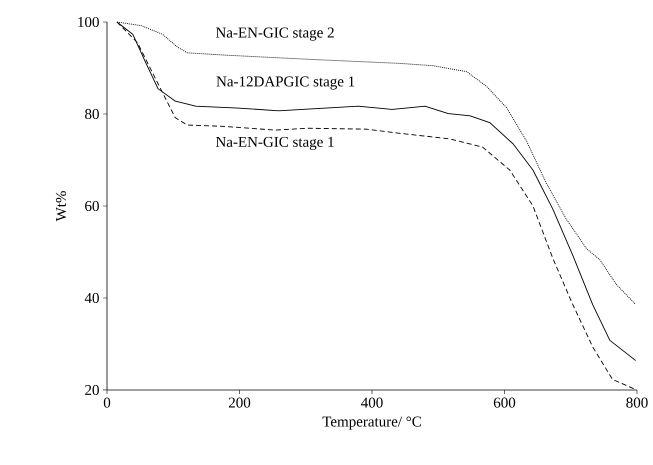 Image resolution: width=653 pixels, height=465 pixels. What do you see at coordinates (239, 403) in the screenshot?
I see `x-tick-label: 200` at bounding box center [239, 403].